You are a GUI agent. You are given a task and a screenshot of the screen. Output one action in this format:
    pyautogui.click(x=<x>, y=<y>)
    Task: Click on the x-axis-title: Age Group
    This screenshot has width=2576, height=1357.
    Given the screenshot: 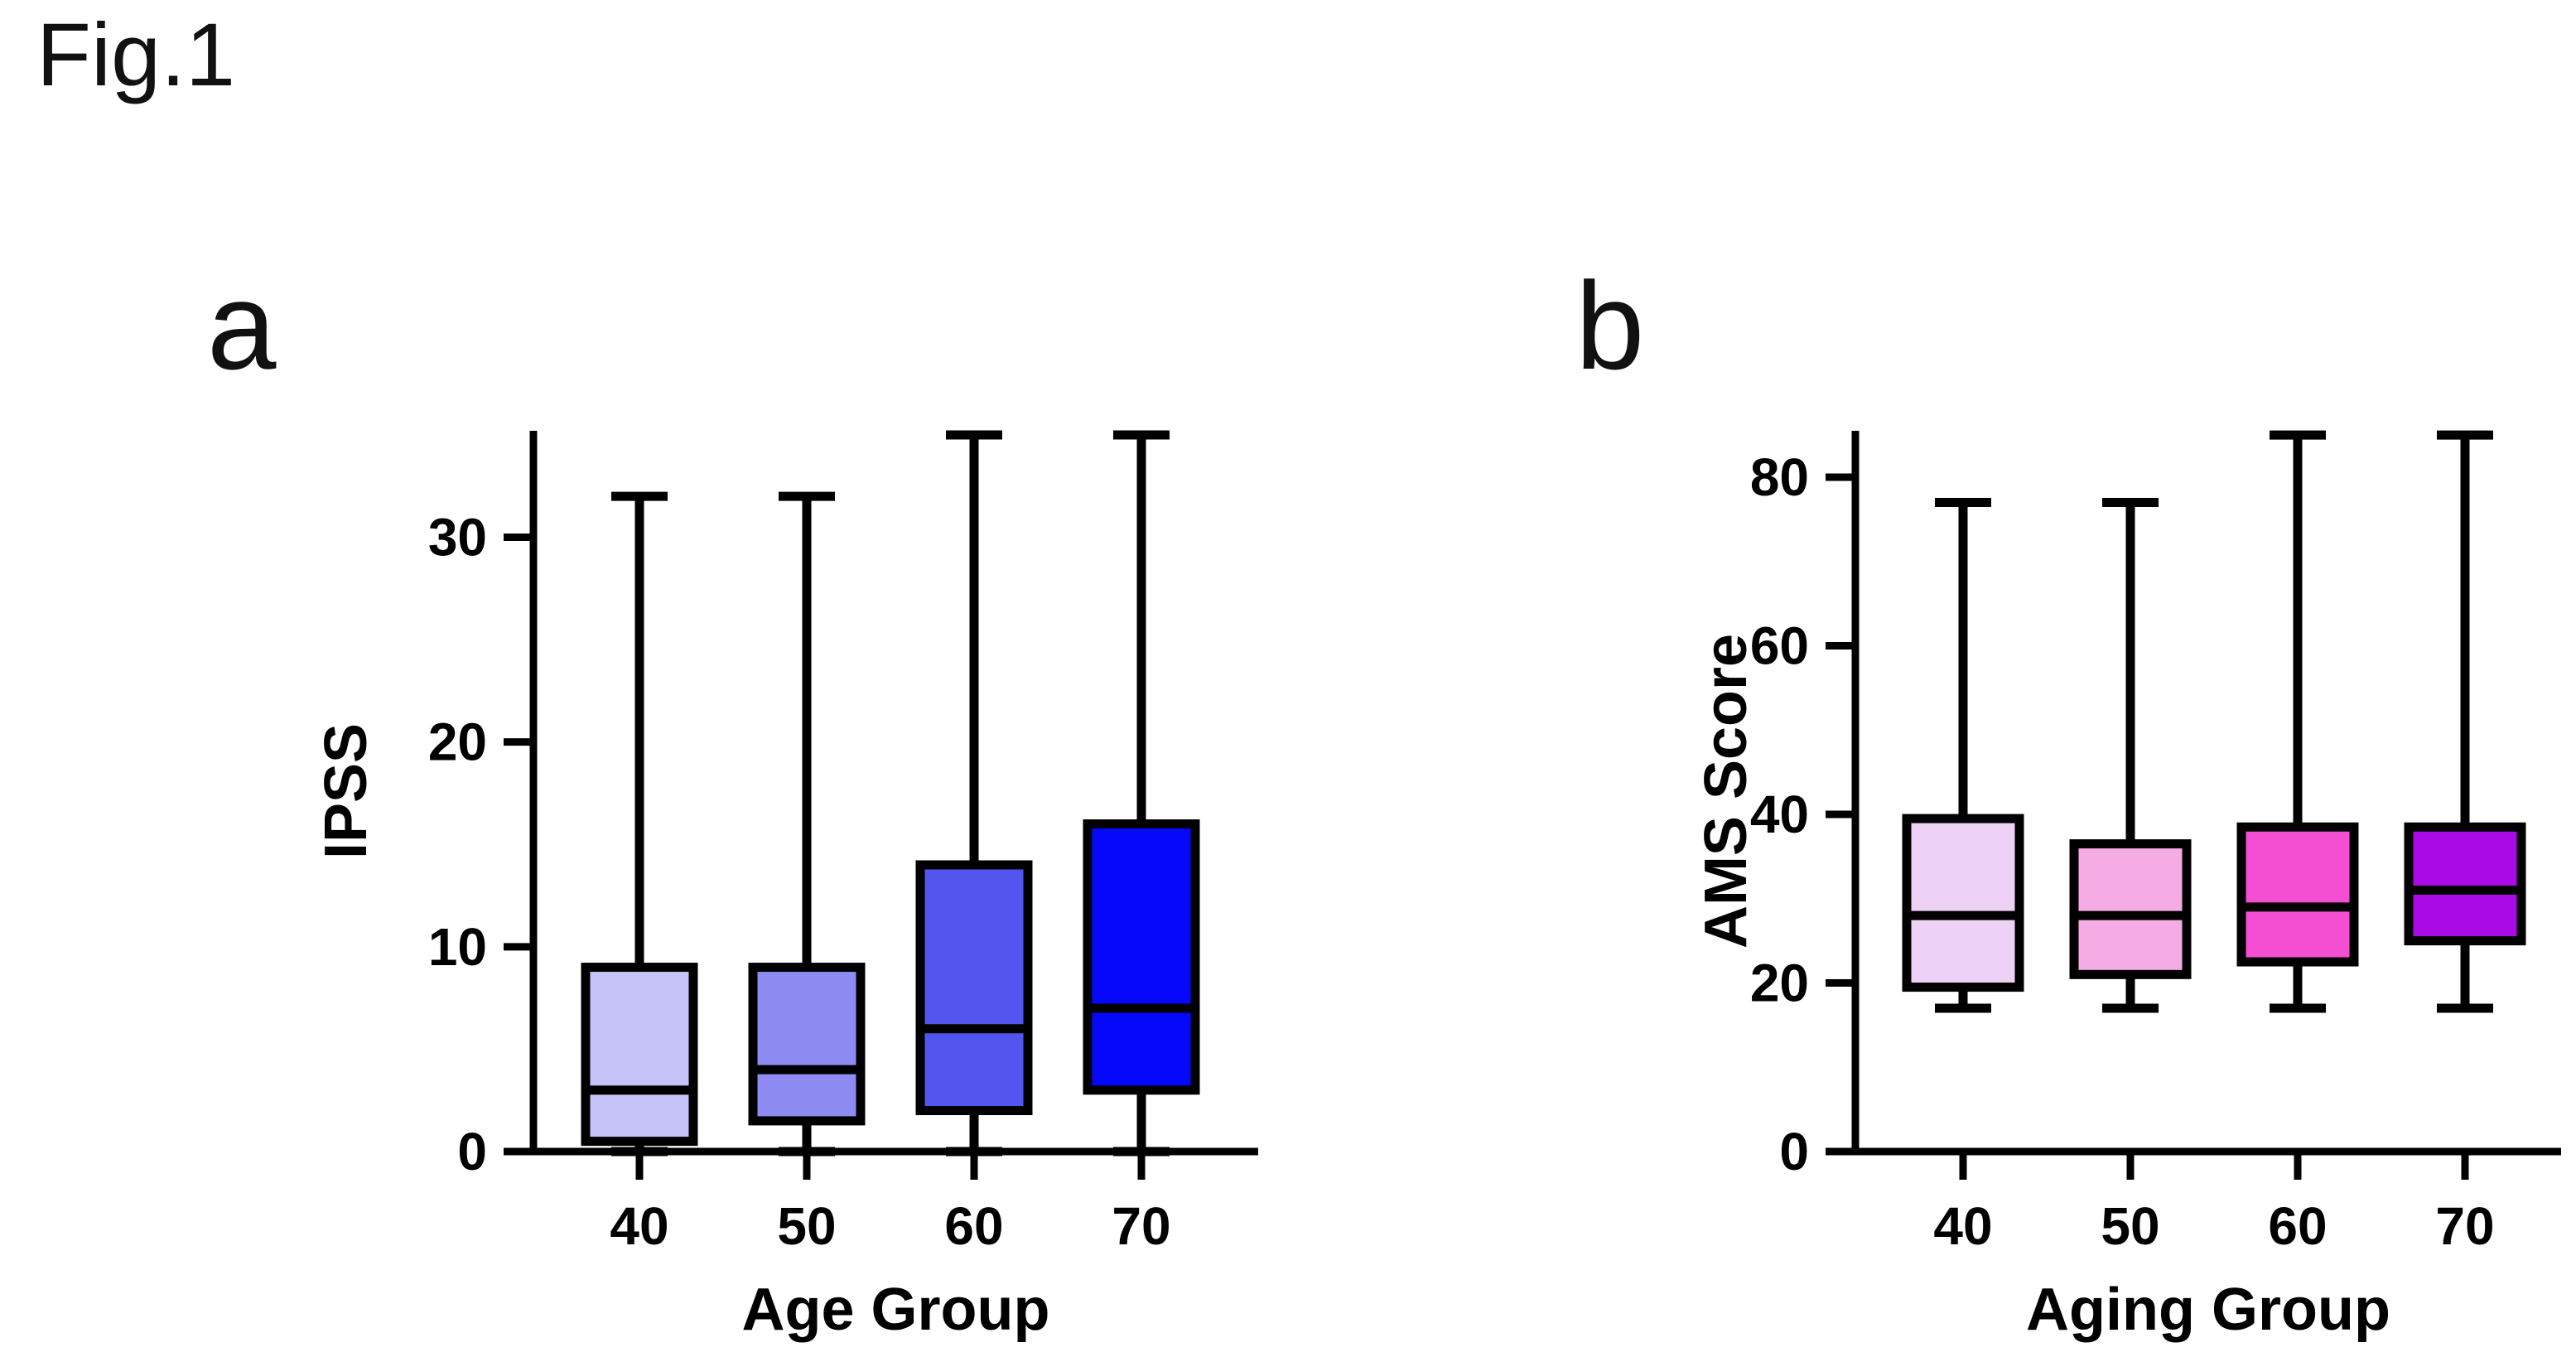 What is the action you would take?
    pyautogui.click(x=896, y=1310)
    